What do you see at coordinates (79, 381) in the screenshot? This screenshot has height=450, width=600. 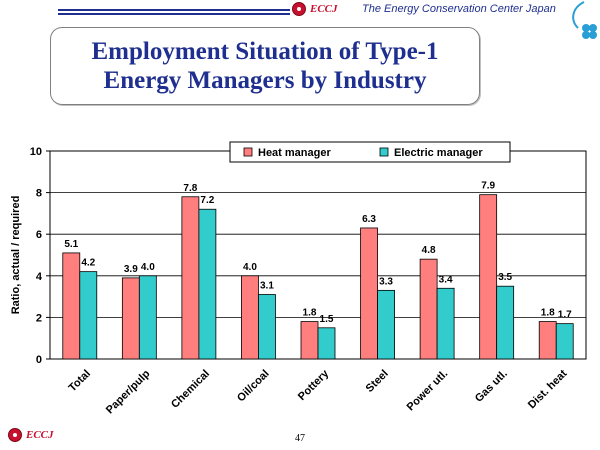 I see `x-tick-label: Total` at bounding box center [79, 381].